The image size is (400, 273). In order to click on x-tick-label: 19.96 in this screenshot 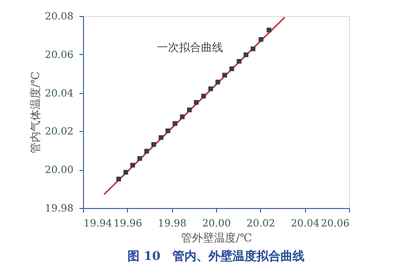, I will do `click(128, 224)`.